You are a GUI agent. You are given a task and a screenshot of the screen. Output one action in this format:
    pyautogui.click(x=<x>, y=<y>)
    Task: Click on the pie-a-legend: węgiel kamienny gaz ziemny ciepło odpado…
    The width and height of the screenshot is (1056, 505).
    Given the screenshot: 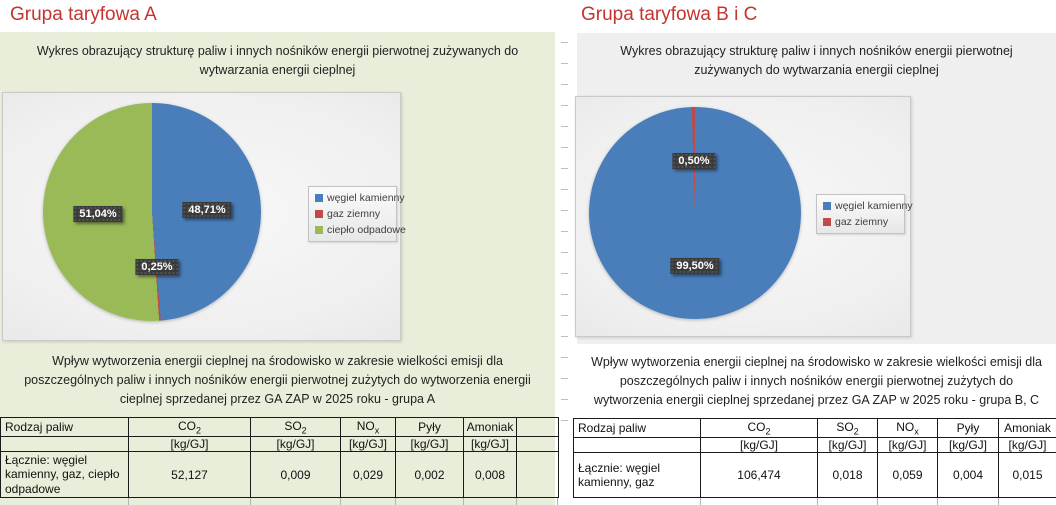 What is the action you would take?
    pyautogui.click(x=357, y=214)
    